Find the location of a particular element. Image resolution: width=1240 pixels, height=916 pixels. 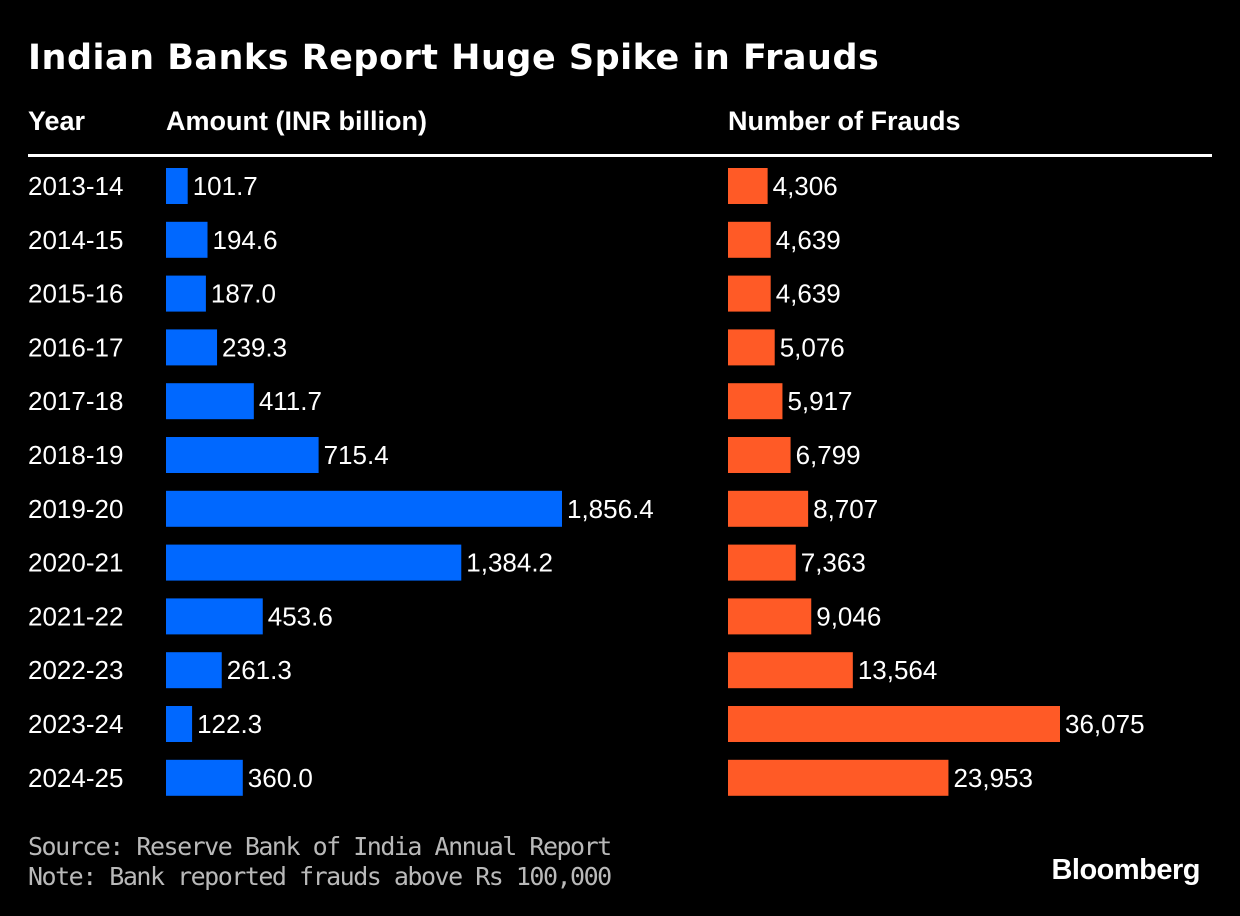

count-value-label: 23,953 is located at coordinates (993, 778).